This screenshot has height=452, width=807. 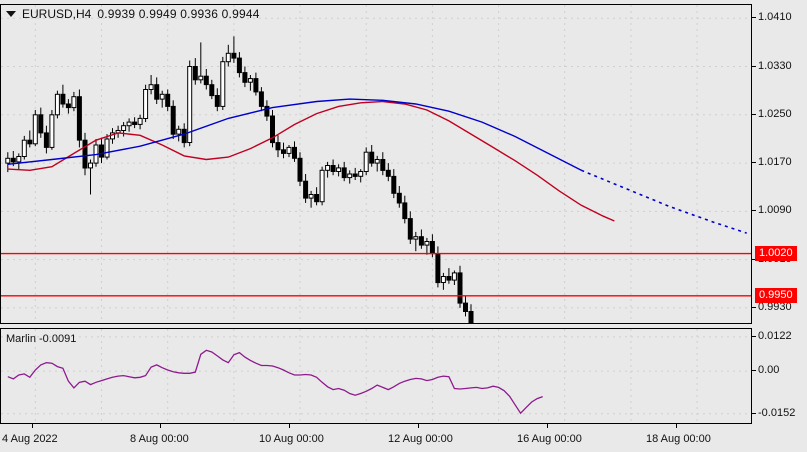 What do you see at coordinates (779, 438) in the screenshot?
I see `axis-corner` at bounding box center [779, 438].